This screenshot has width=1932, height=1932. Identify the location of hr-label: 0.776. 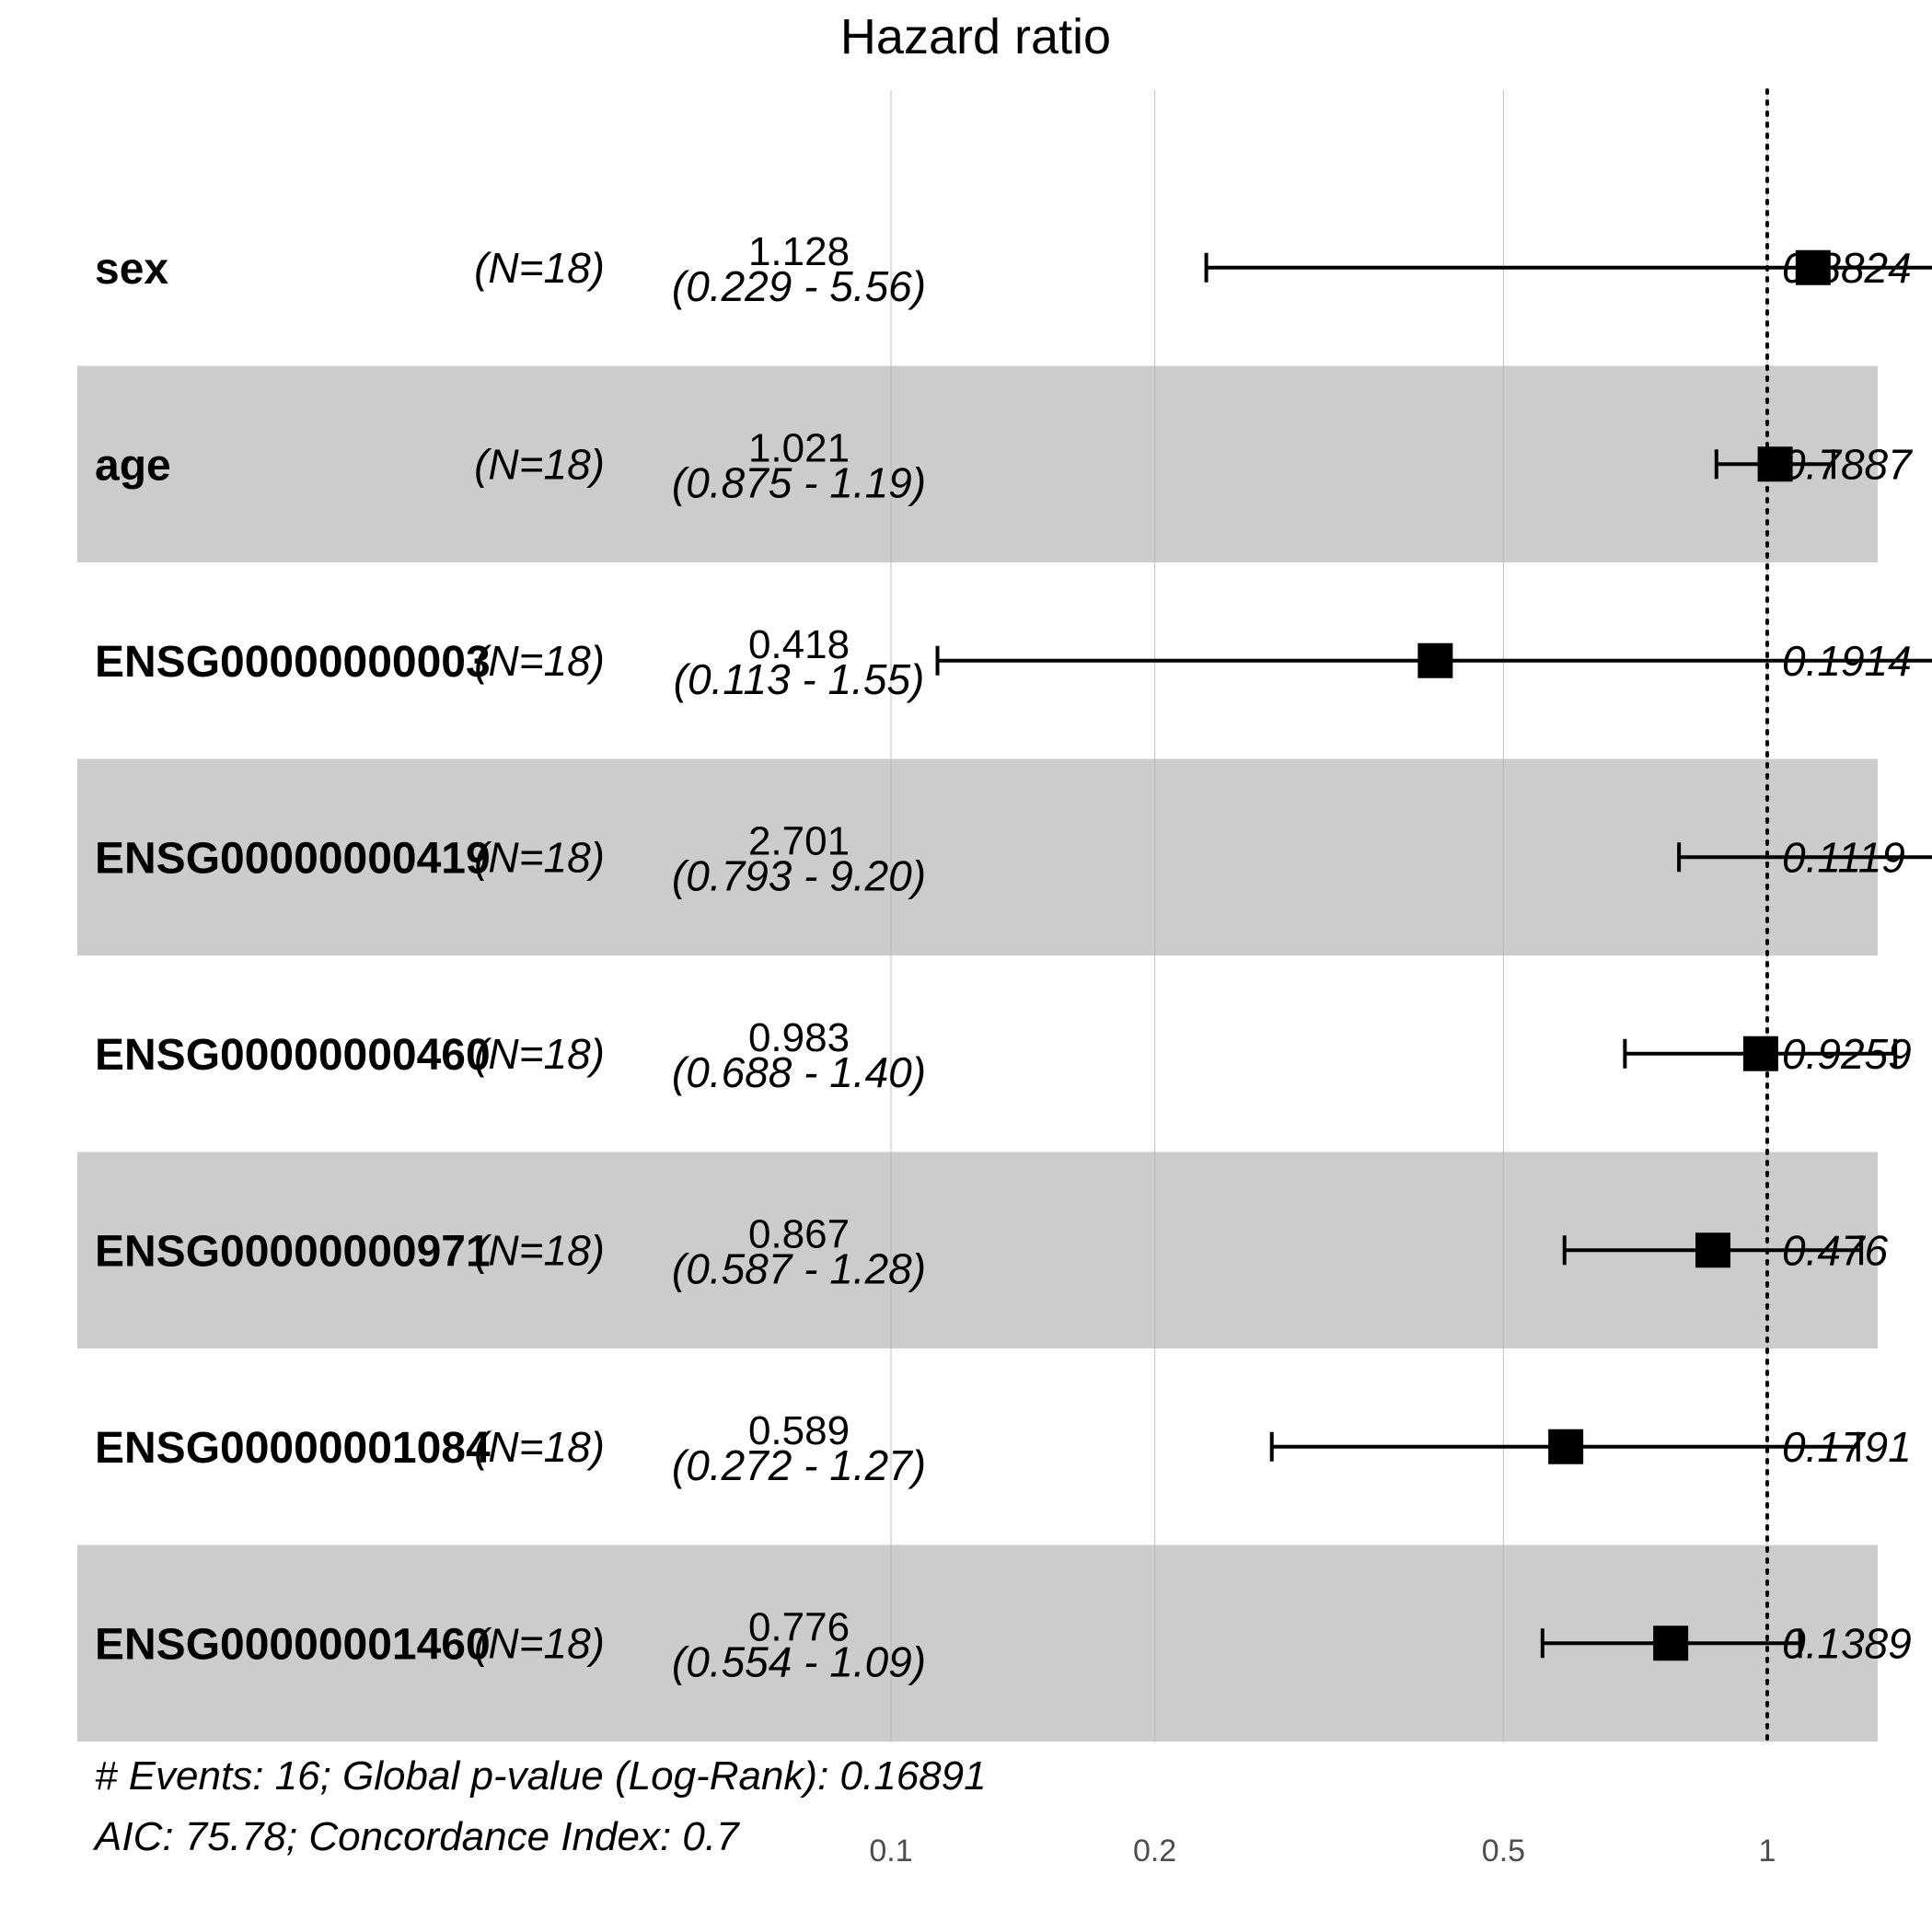
(799, 1627).